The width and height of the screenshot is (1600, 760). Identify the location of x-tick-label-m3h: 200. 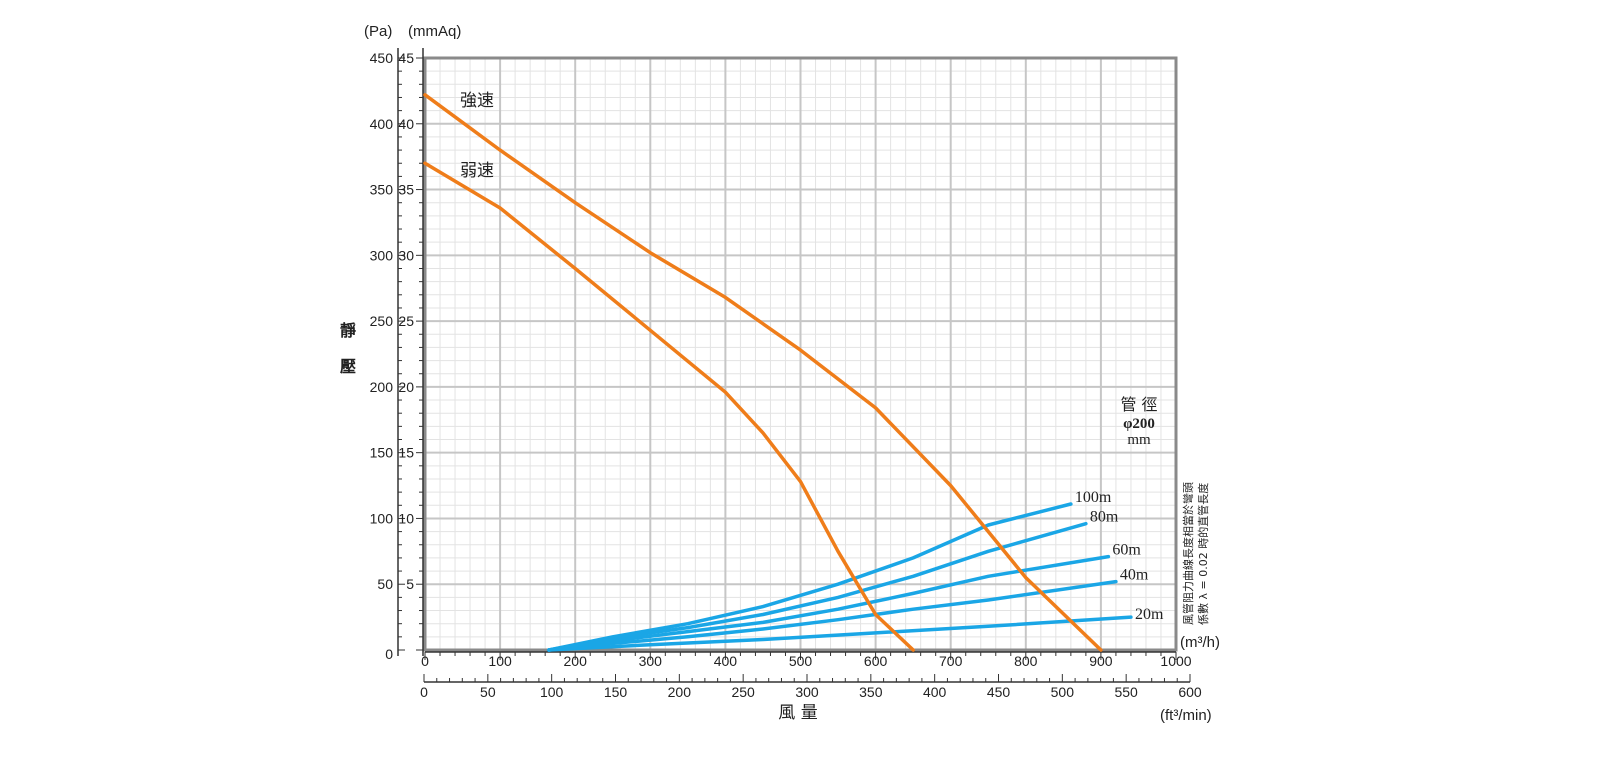
(576, 661).